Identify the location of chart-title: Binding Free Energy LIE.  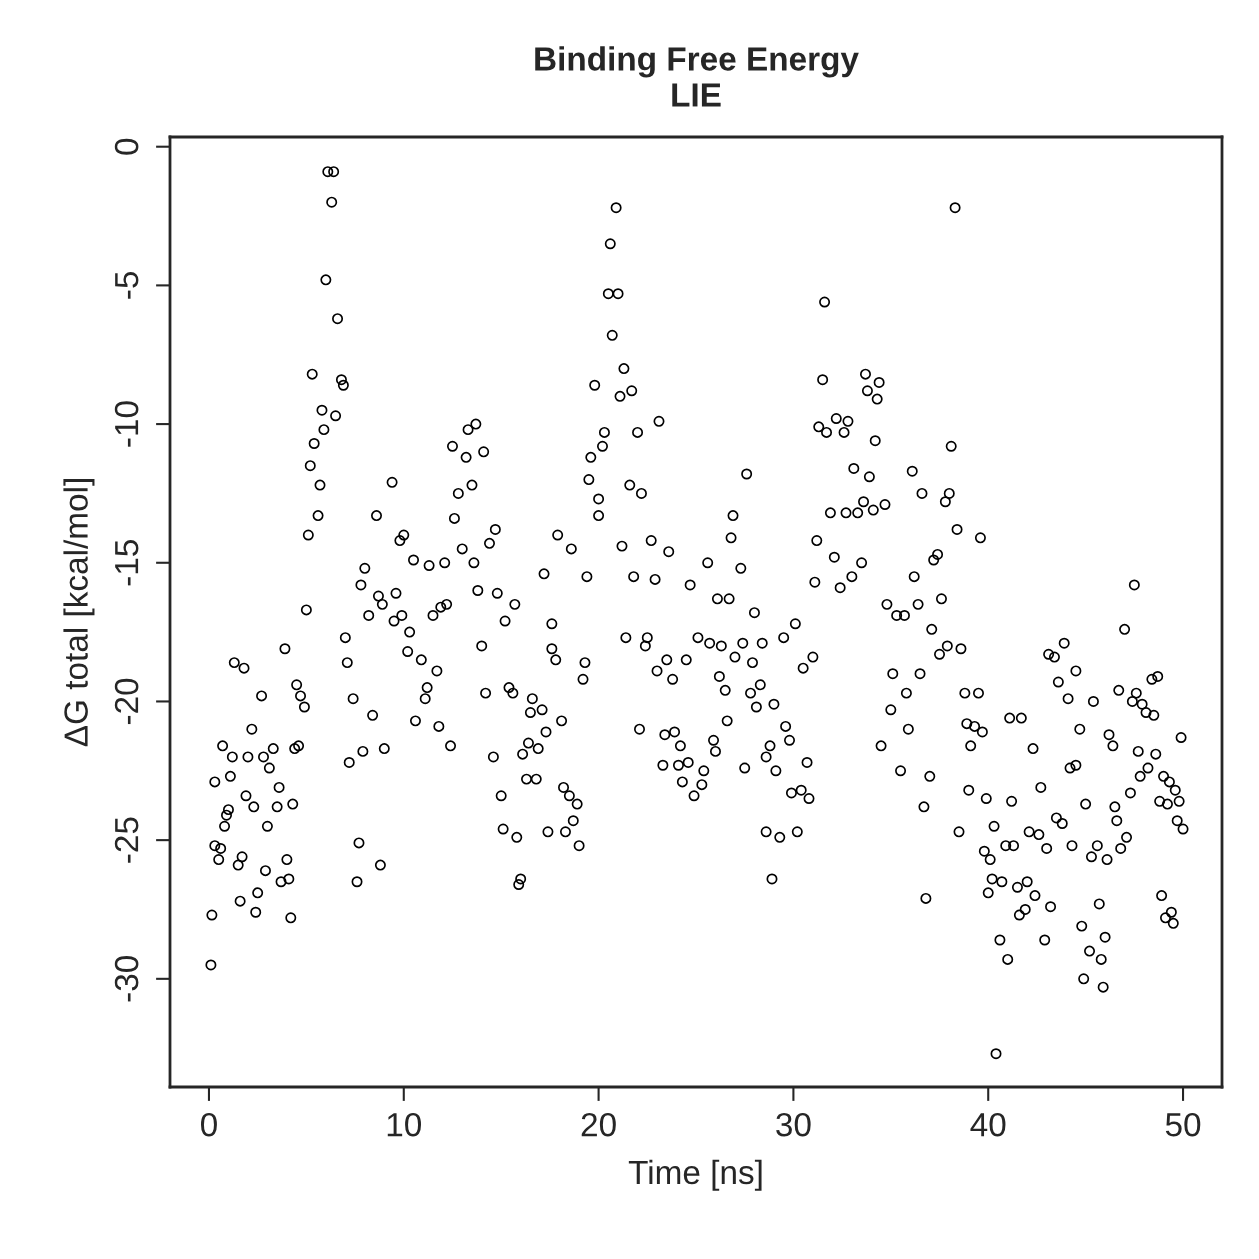
(697, 76).